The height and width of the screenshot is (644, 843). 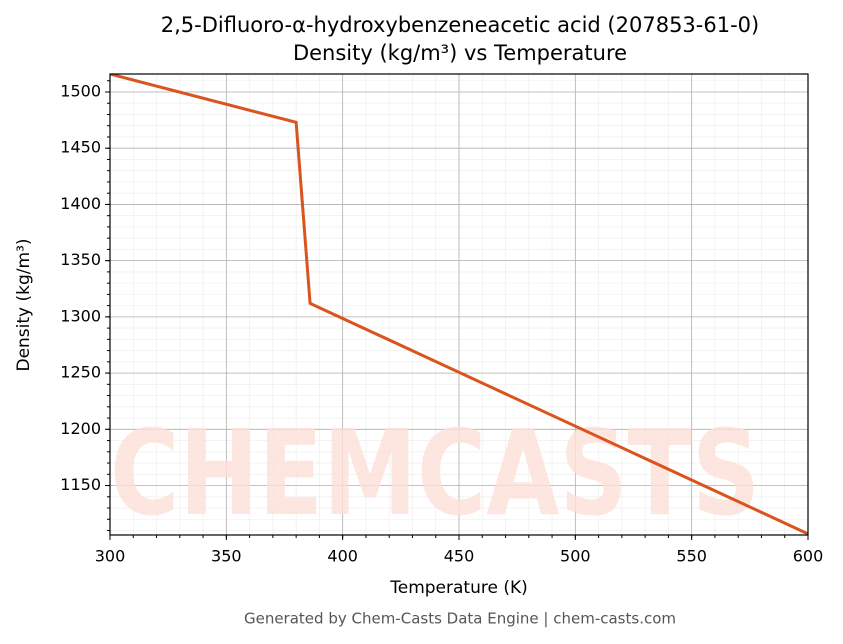 What do you see at coordinates (459, 556) in the screenshot?
I see `x-tick-label: 450` at bounding box center [459, 556].